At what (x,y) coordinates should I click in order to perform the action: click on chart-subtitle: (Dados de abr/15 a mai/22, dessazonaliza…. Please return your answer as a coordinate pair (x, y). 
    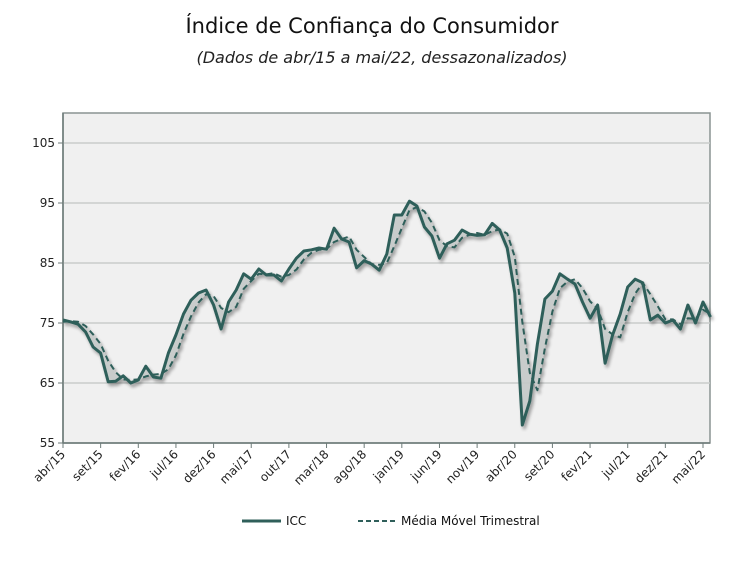
    Looking at the image, I should click on (382, 57).